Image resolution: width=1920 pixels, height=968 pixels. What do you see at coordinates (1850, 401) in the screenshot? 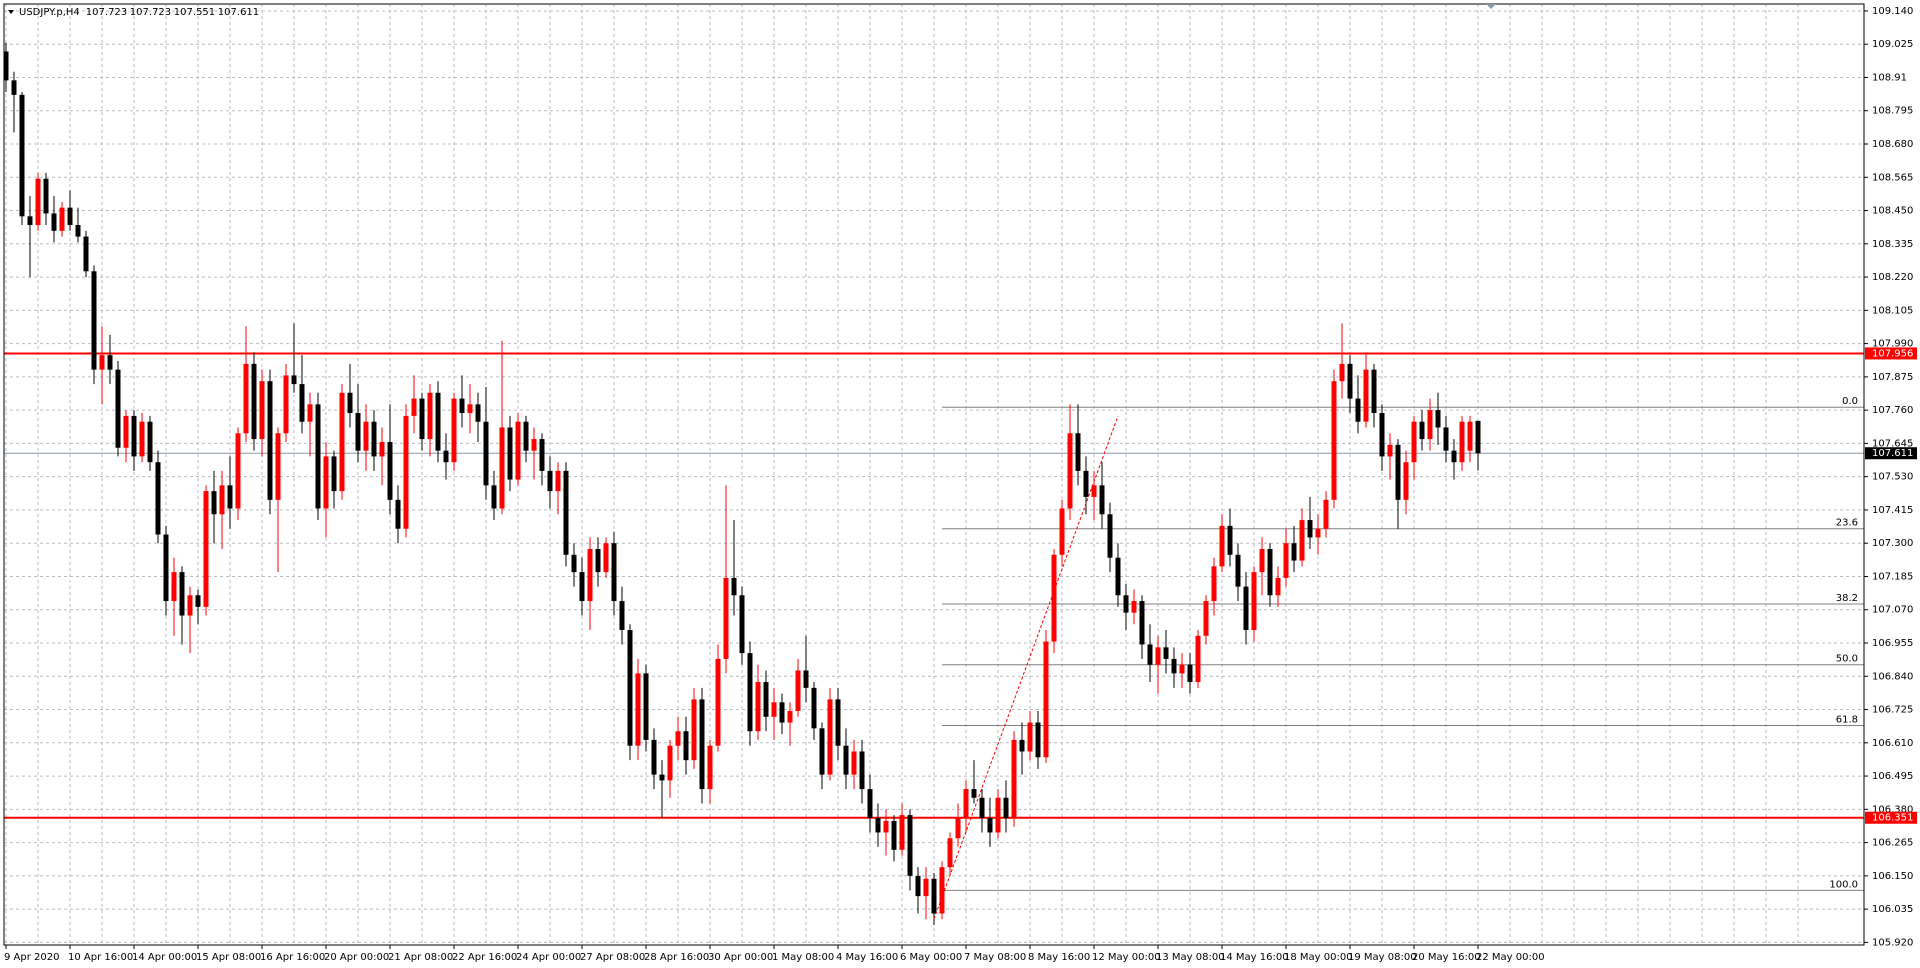
I see `fibo-label: 0.0` at bounding box center [1850, 401].